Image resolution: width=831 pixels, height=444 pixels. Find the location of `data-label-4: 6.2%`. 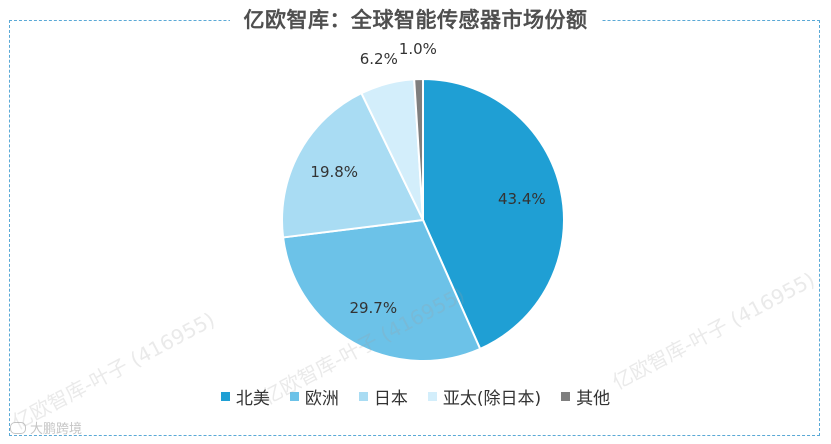

data-label-4: 6.2% is located at coordinates (379, 59).